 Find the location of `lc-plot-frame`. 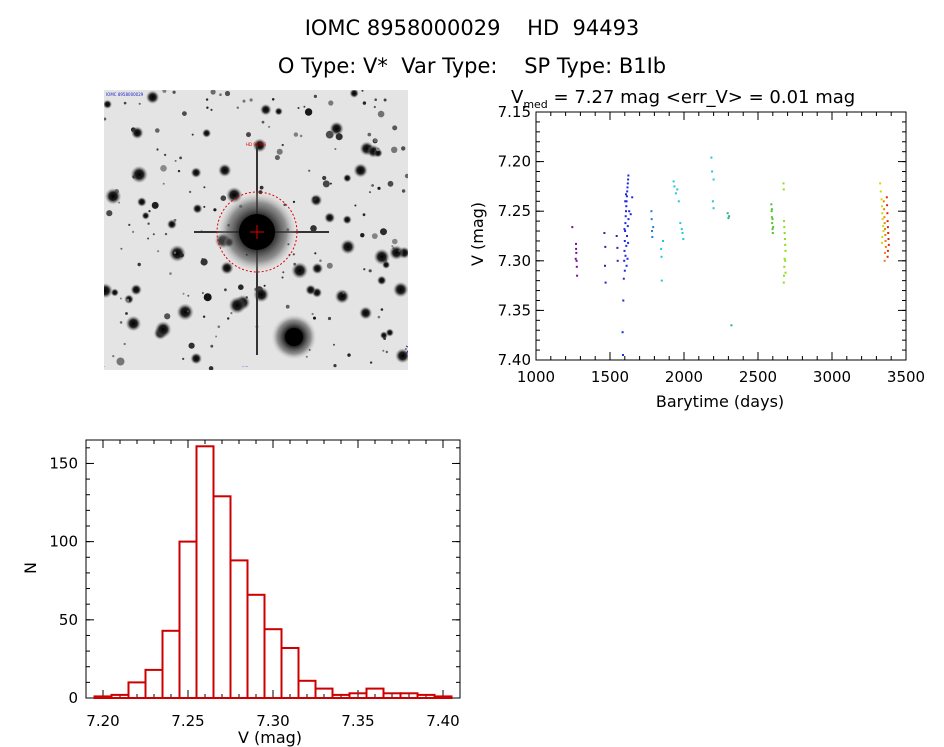

lc-plot-frame is located at coordinates (721, 236).